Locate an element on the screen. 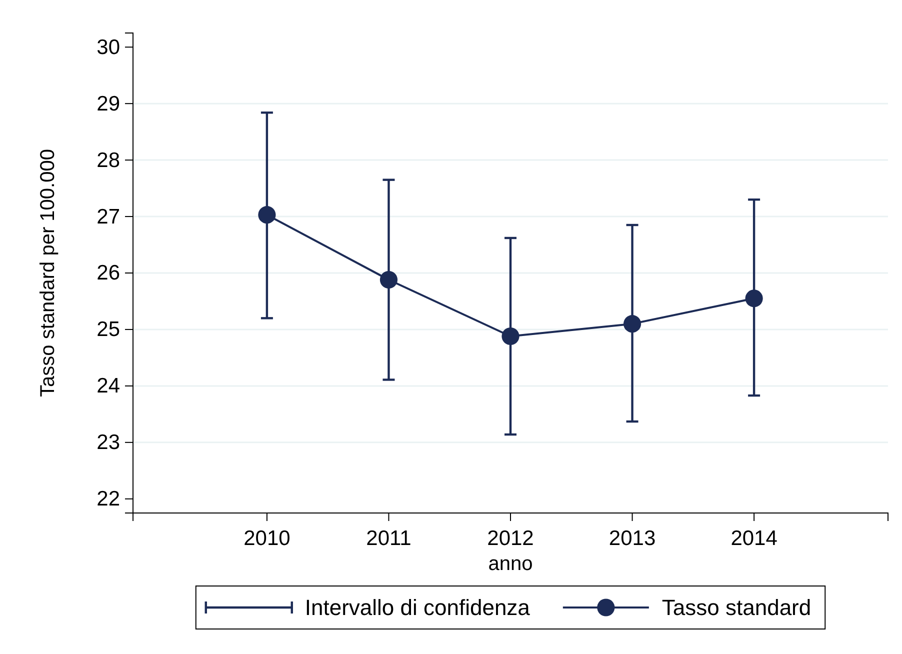  y-tick-label: 29 is located at coordinates (108, 104).